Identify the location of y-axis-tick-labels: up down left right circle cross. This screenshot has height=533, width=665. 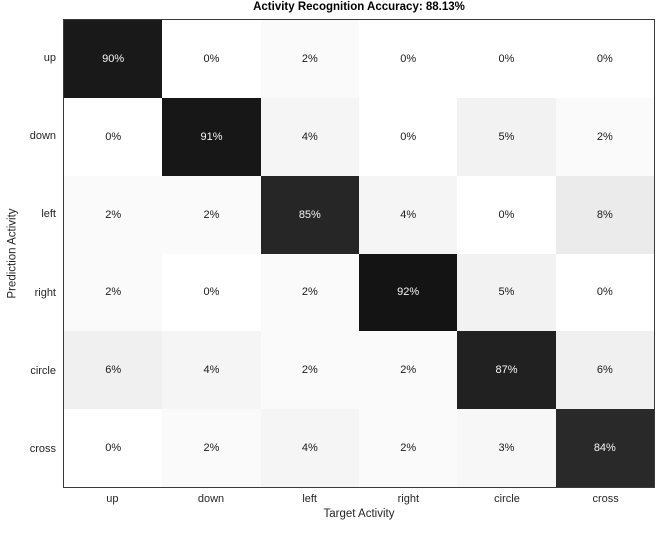
(28, 253).